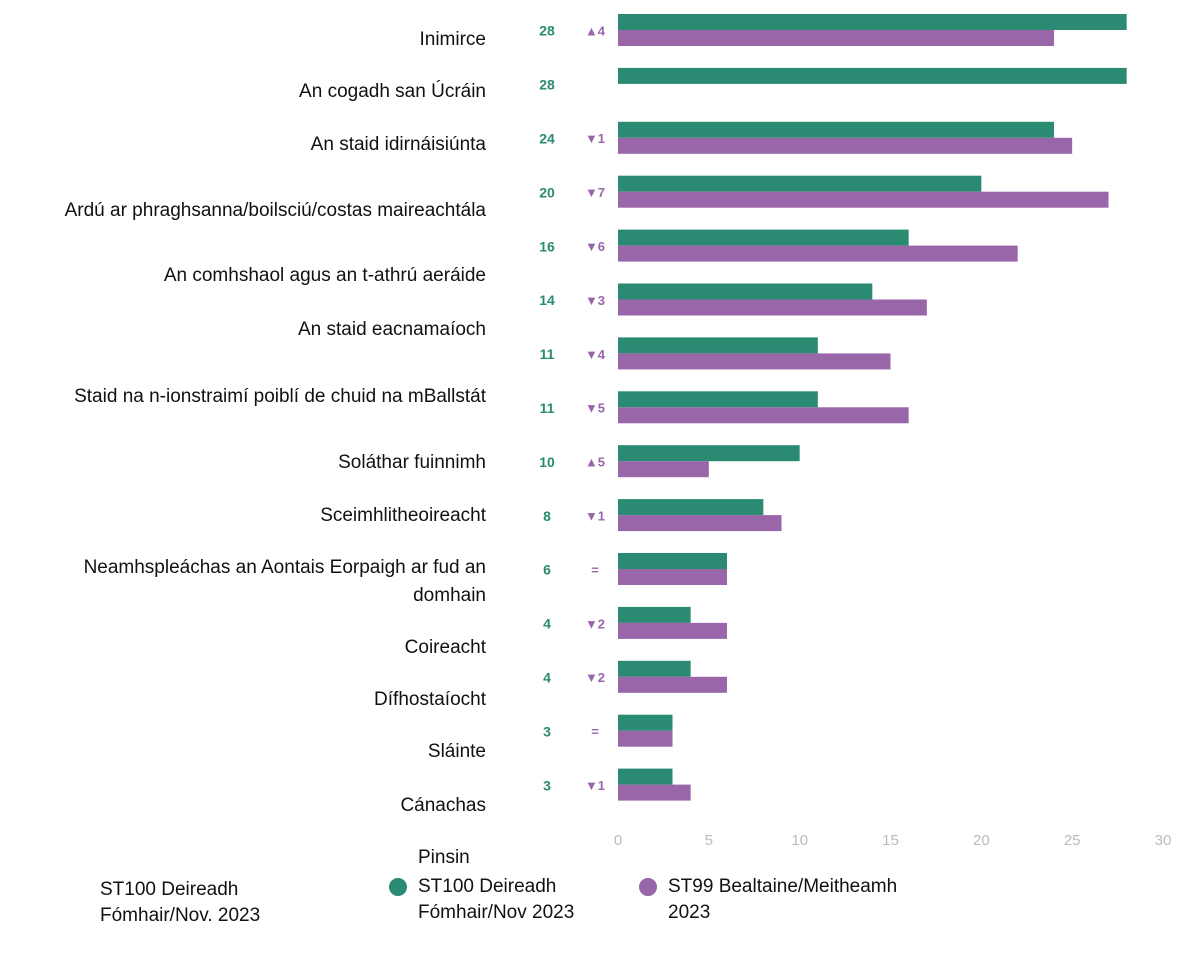  What do you see at coordinates (324, 275) in the screenshot?
I see `category-label: An comhshaol agus an t-athrú aeráide` at bounding box center [324, 275].